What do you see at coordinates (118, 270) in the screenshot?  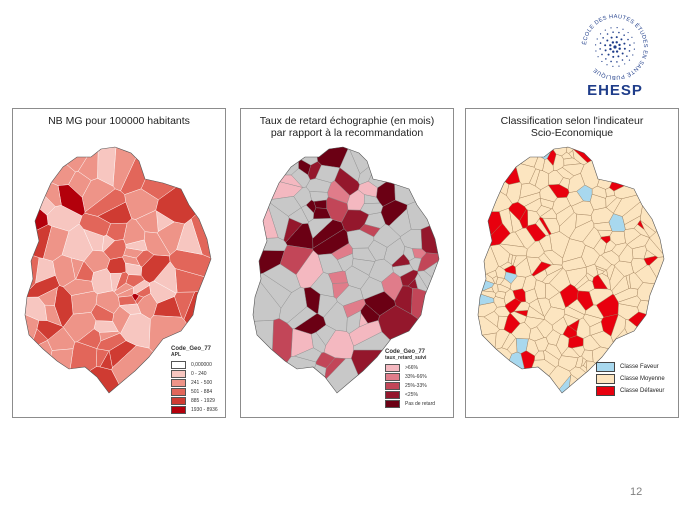 I see `choropleth-map` at bounding box center [118, 270].